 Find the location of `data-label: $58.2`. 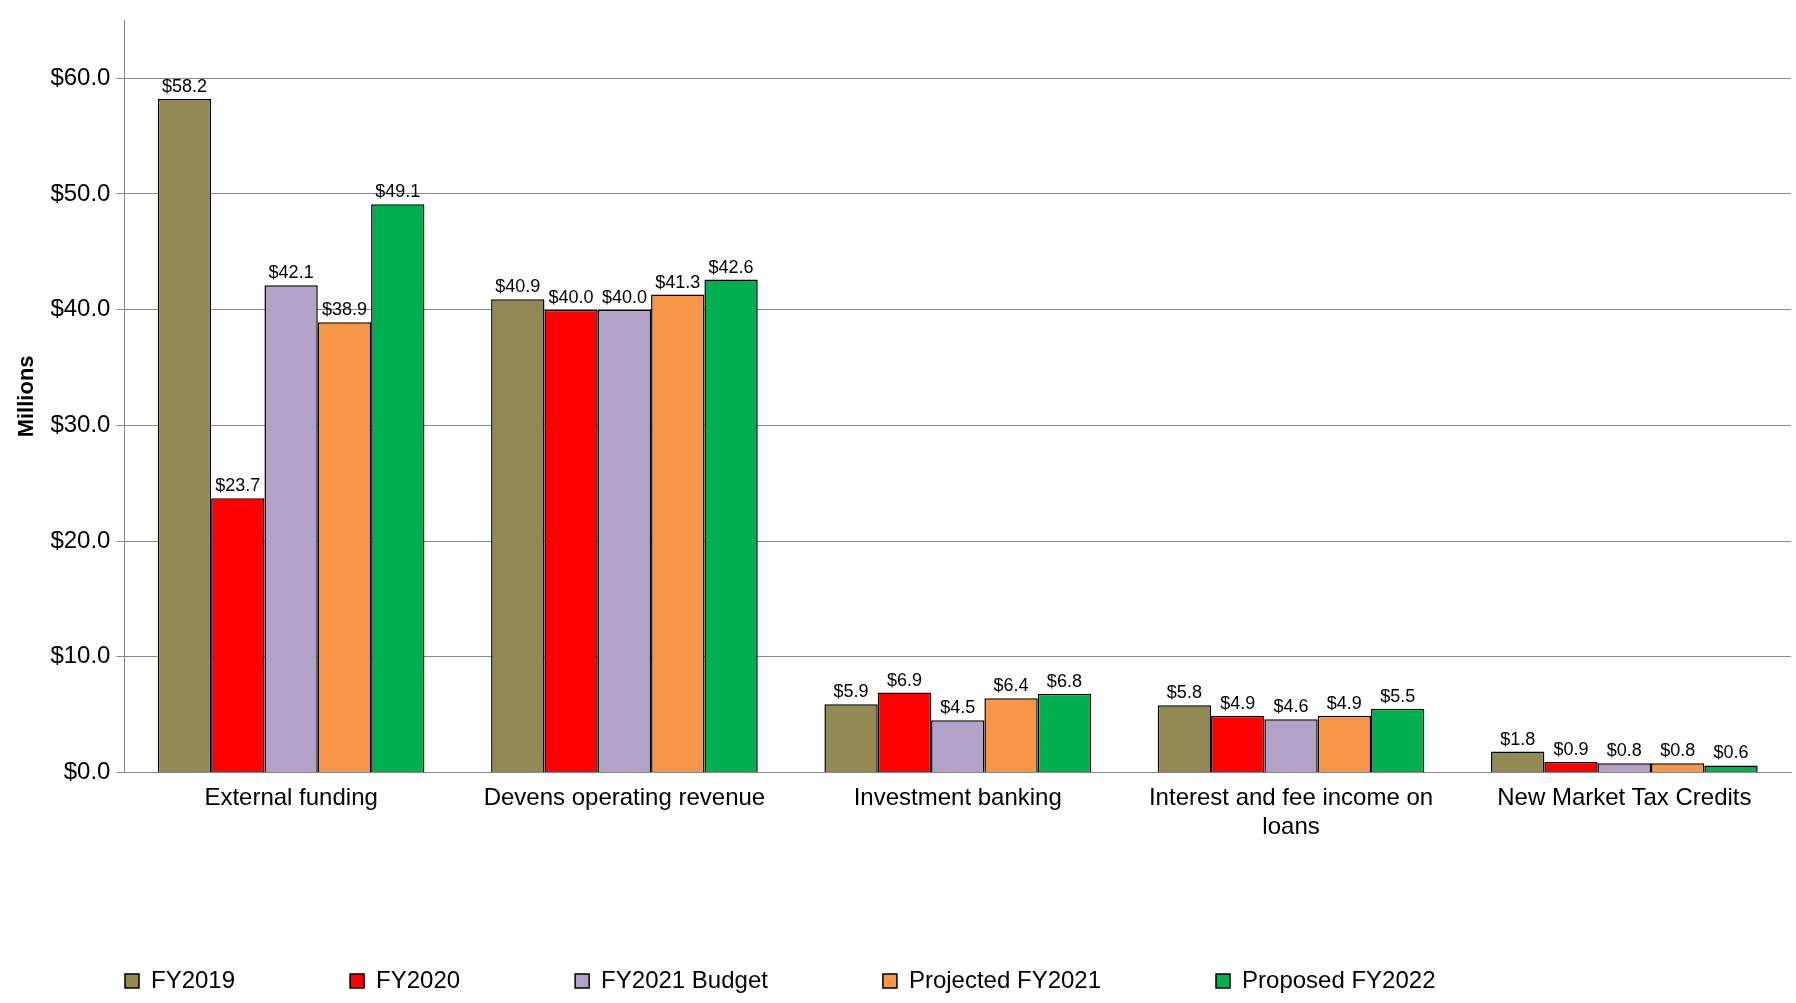

data-label: $58.2 is located at coordinates (184, 86).